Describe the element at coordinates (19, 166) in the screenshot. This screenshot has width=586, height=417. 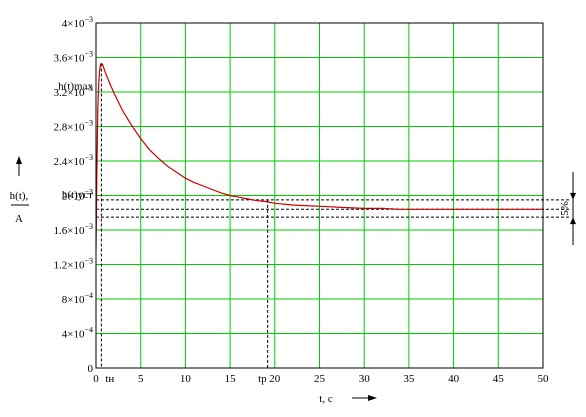
I see `y-axis-arrow-icon` at that location.